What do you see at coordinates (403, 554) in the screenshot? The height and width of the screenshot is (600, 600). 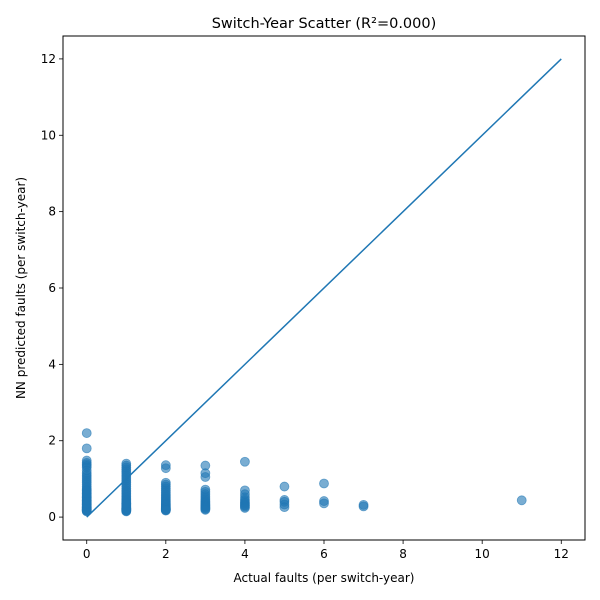 I see `x-tick-label: 8` at bounding box center [403, 554].